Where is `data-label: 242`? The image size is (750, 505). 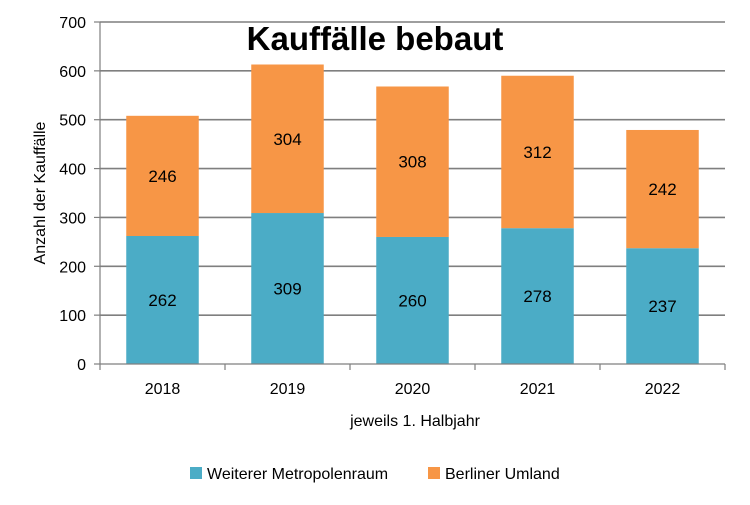
data-label: 242 is located at coordinates (662, 189).